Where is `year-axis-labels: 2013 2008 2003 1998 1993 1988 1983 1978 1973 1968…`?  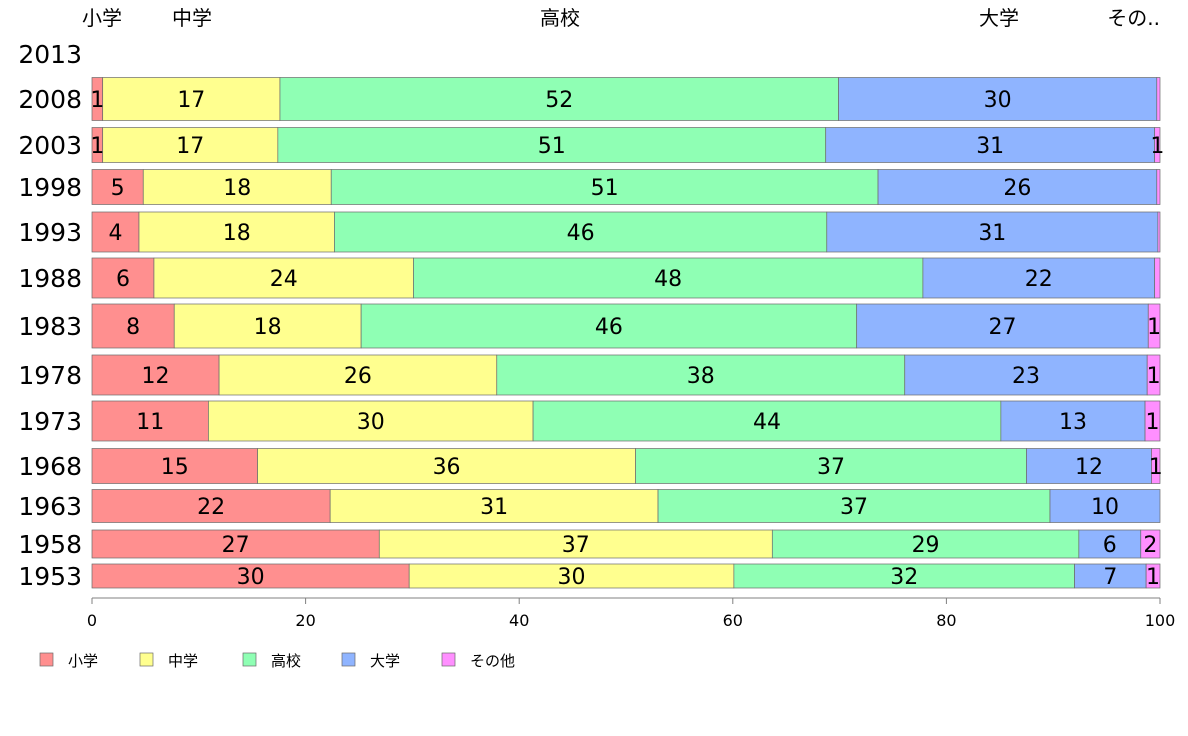
year-axis-labels: 2013 2008 2003 1998 1993 1988 1983 1978 1973 1968… is located at coordinates (50, 315).